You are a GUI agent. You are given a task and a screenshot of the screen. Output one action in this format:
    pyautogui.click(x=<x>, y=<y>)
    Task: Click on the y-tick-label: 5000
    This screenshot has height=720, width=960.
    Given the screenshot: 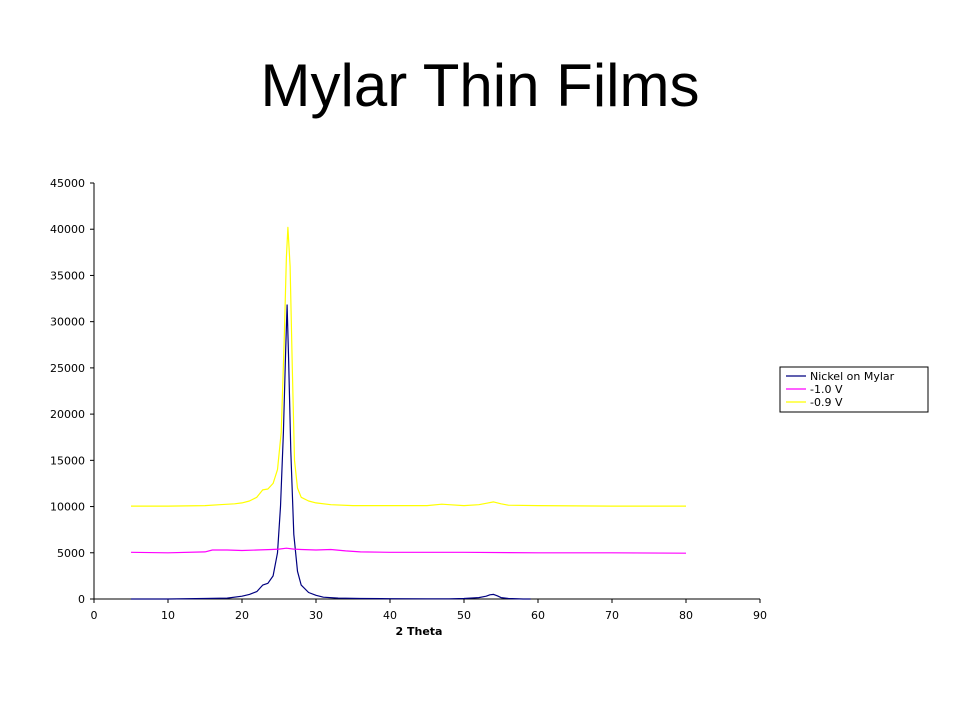 What is the action you would take?
    pyautogui.click(x=71, y=553)
    